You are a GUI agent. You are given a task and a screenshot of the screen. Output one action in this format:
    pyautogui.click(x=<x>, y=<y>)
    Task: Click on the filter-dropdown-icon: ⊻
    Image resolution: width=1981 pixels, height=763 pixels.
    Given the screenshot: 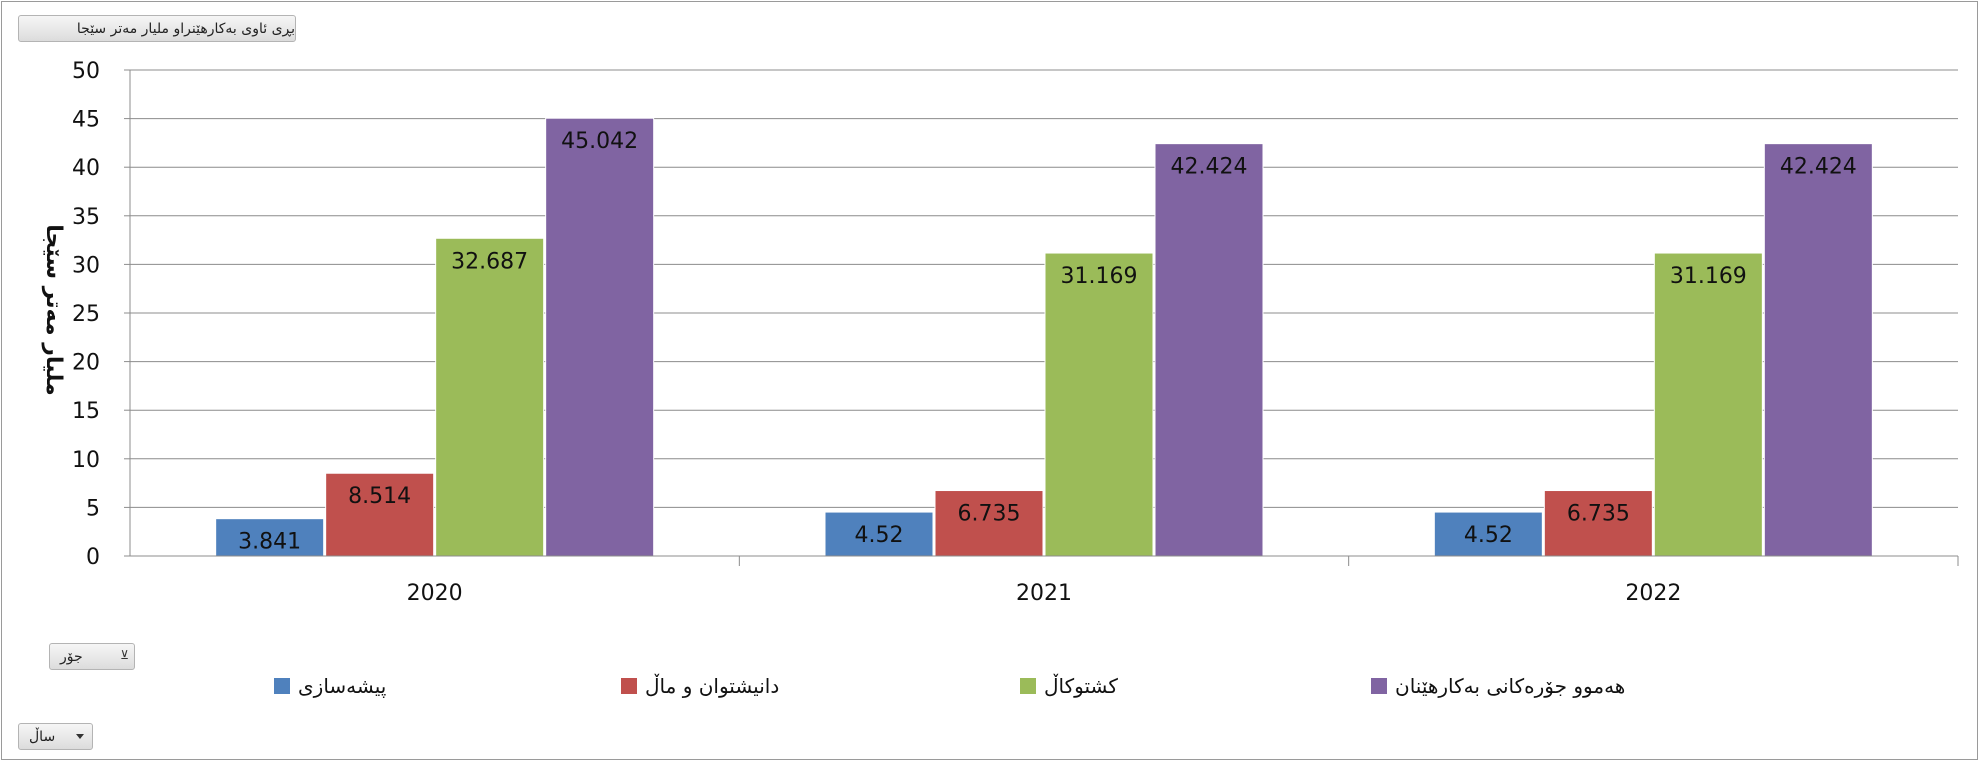 What is the action you would take?
    pyautogui.click(x=124, y=655)
    